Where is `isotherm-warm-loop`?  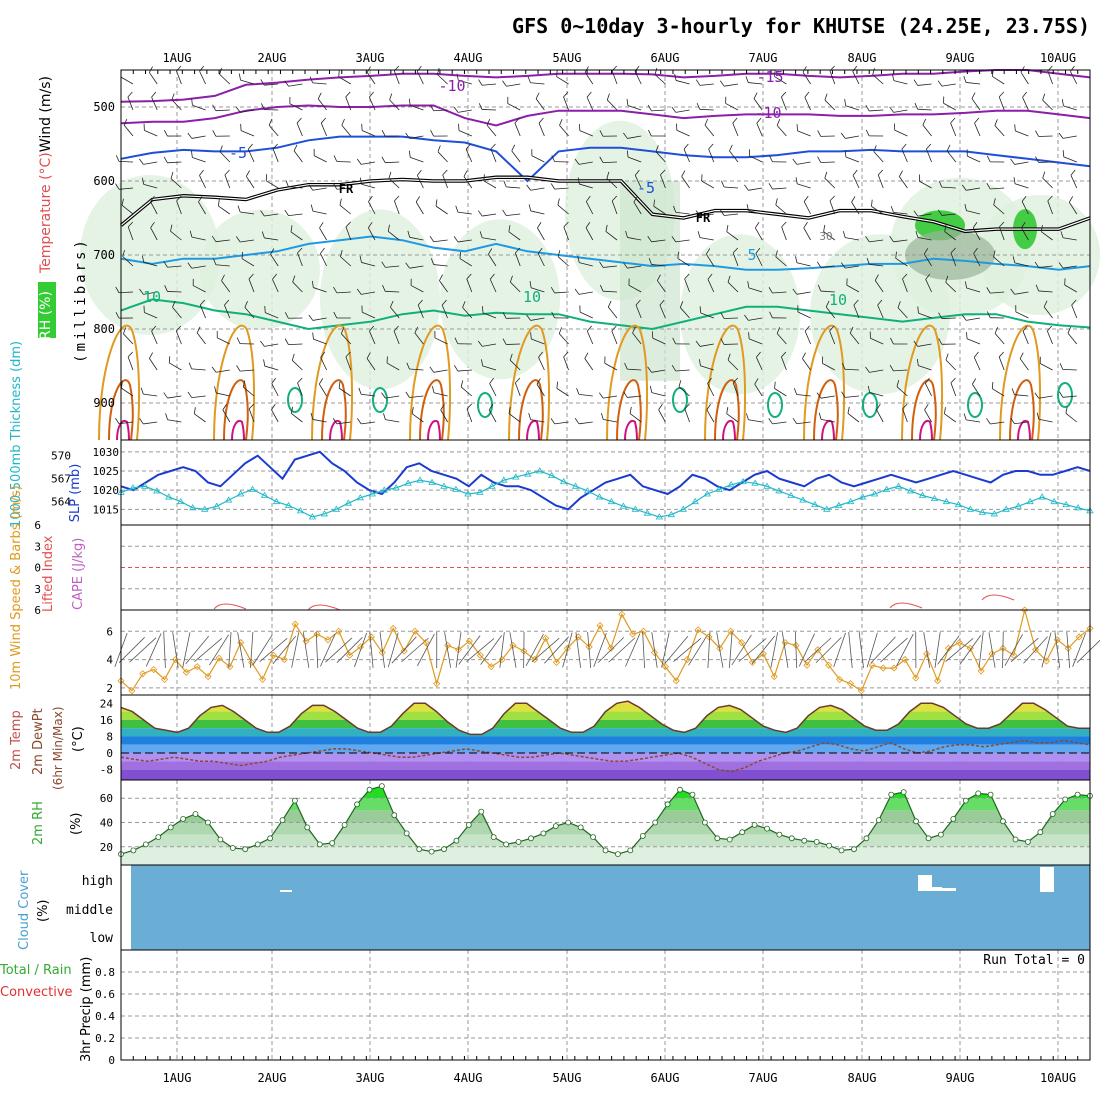
isotherm-warm-loop is located at coordinates (121, 410).